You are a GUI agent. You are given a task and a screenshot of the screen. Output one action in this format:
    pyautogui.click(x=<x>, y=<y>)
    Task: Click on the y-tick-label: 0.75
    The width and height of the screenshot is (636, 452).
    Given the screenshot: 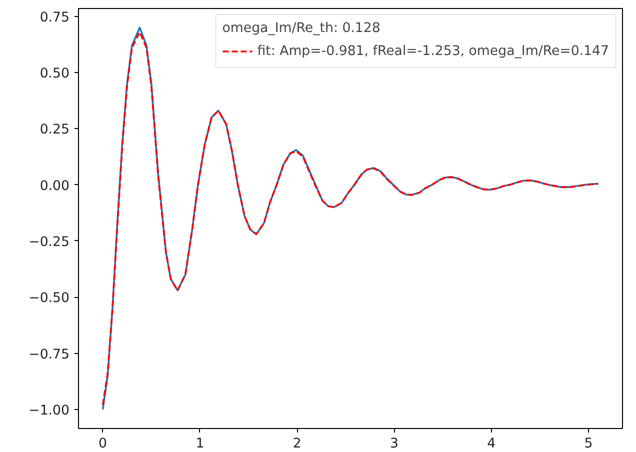 What is the action you would take?
    pyautogui.click(x=55, y=18)
    